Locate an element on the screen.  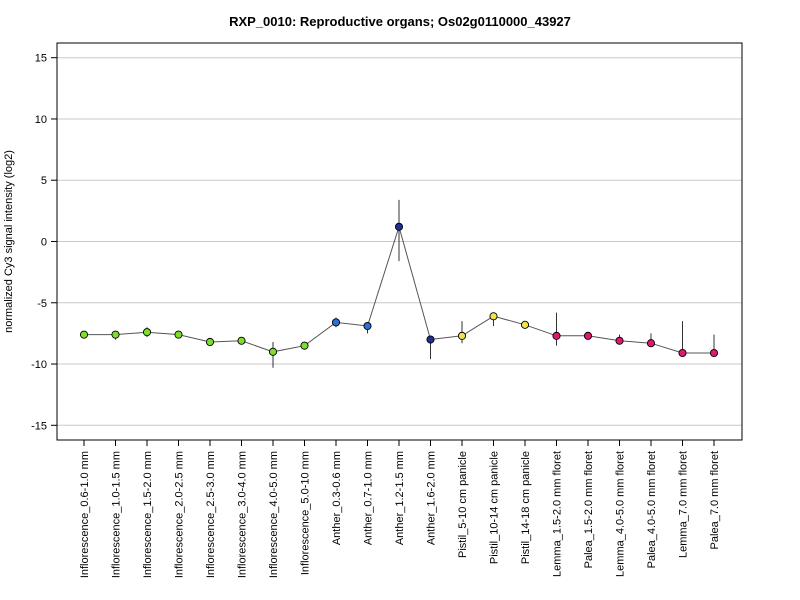
x-tick-label: Pistil_5-10 cm panicle is located at coordinates (463, 504).